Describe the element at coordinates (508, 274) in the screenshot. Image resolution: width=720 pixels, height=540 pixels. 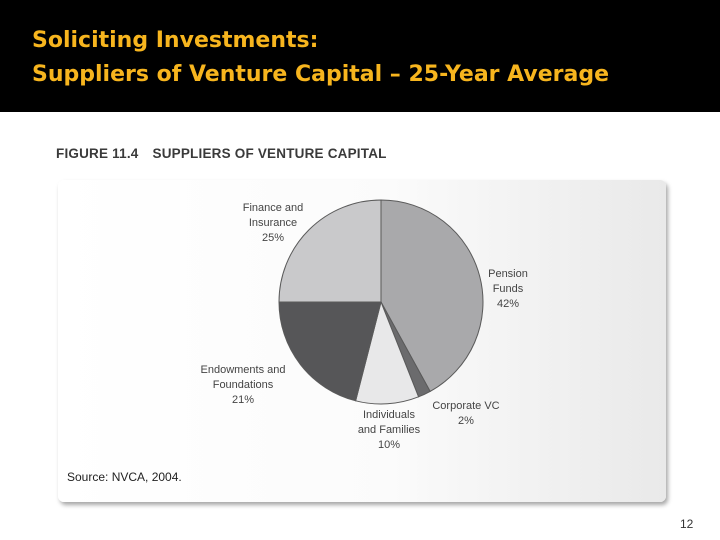
I see `slice-label-line: Pension` at that location.